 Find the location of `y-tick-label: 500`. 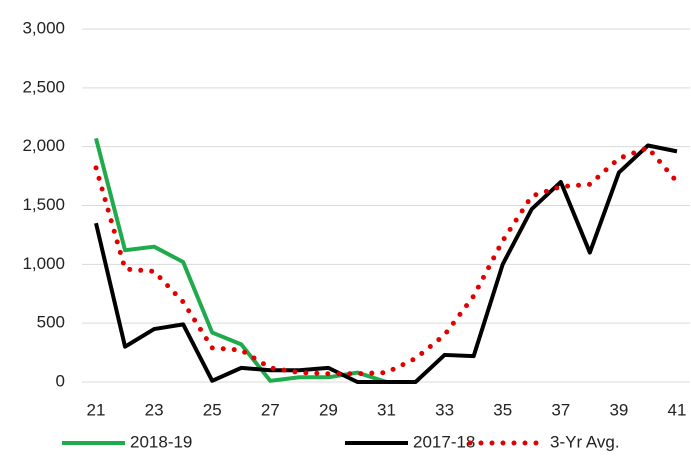

y-tick-label: 500 is located at coordinates (51, 322).